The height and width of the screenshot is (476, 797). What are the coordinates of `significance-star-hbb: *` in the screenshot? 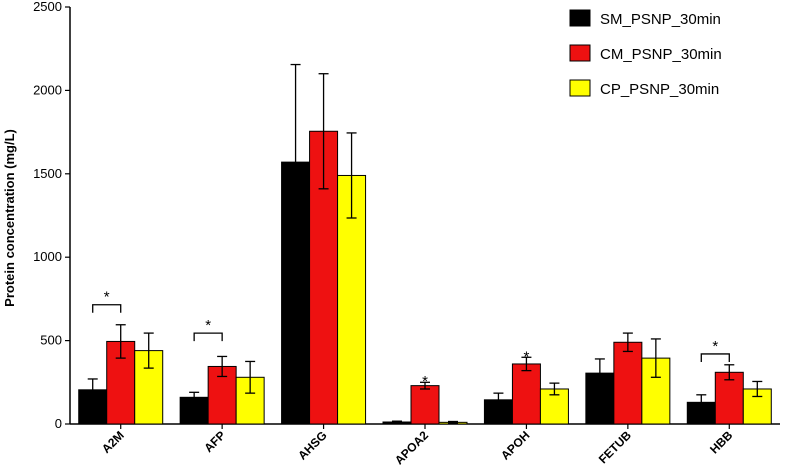 It's located at (715, 346).